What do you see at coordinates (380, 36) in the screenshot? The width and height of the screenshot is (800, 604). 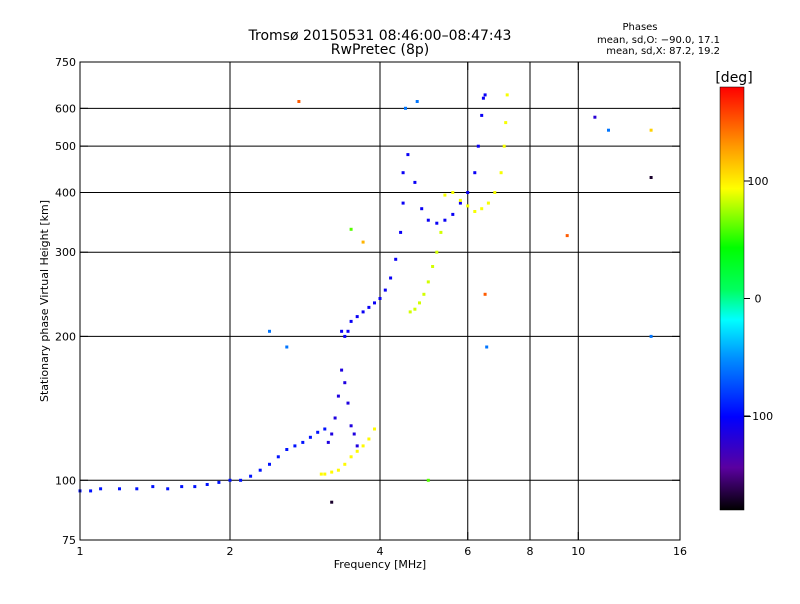 I see `chart-title: Tromsø 20150531 08:46:00–08:47:43` at bounding box center [380, 36].